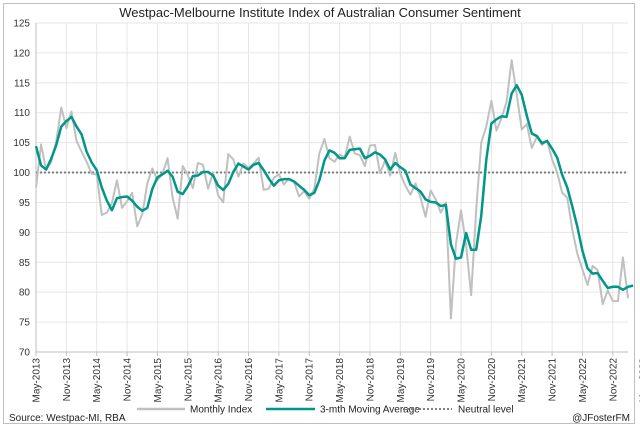  What do you see at coordinates (249, 380) in the screenshot?
I see `x-tick-label: Nov-2016` at bounding box center [249, 380].